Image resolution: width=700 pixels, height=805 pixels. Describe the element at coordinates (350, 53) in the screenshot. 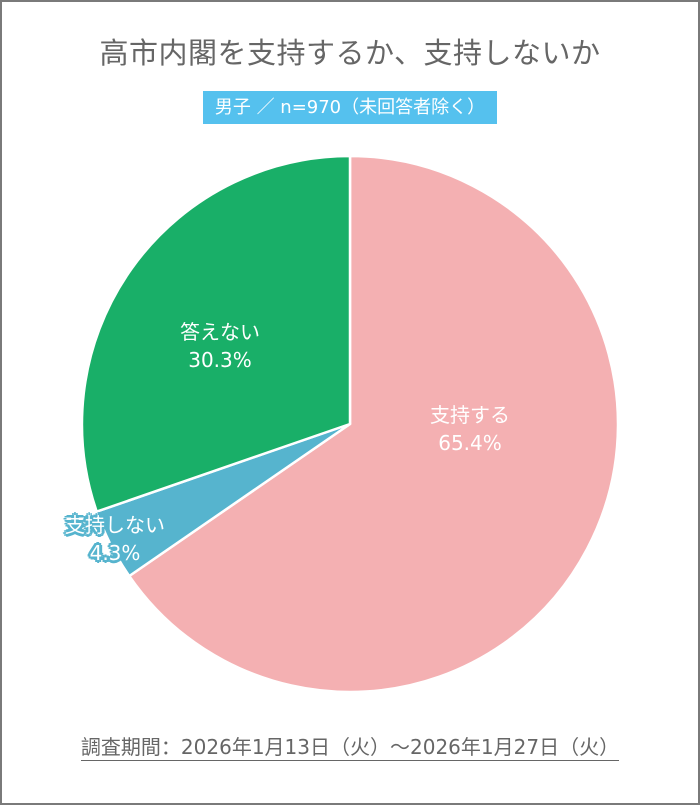

I see `chart-title: 高市内閣を支持するか、支持しないか` at that location.